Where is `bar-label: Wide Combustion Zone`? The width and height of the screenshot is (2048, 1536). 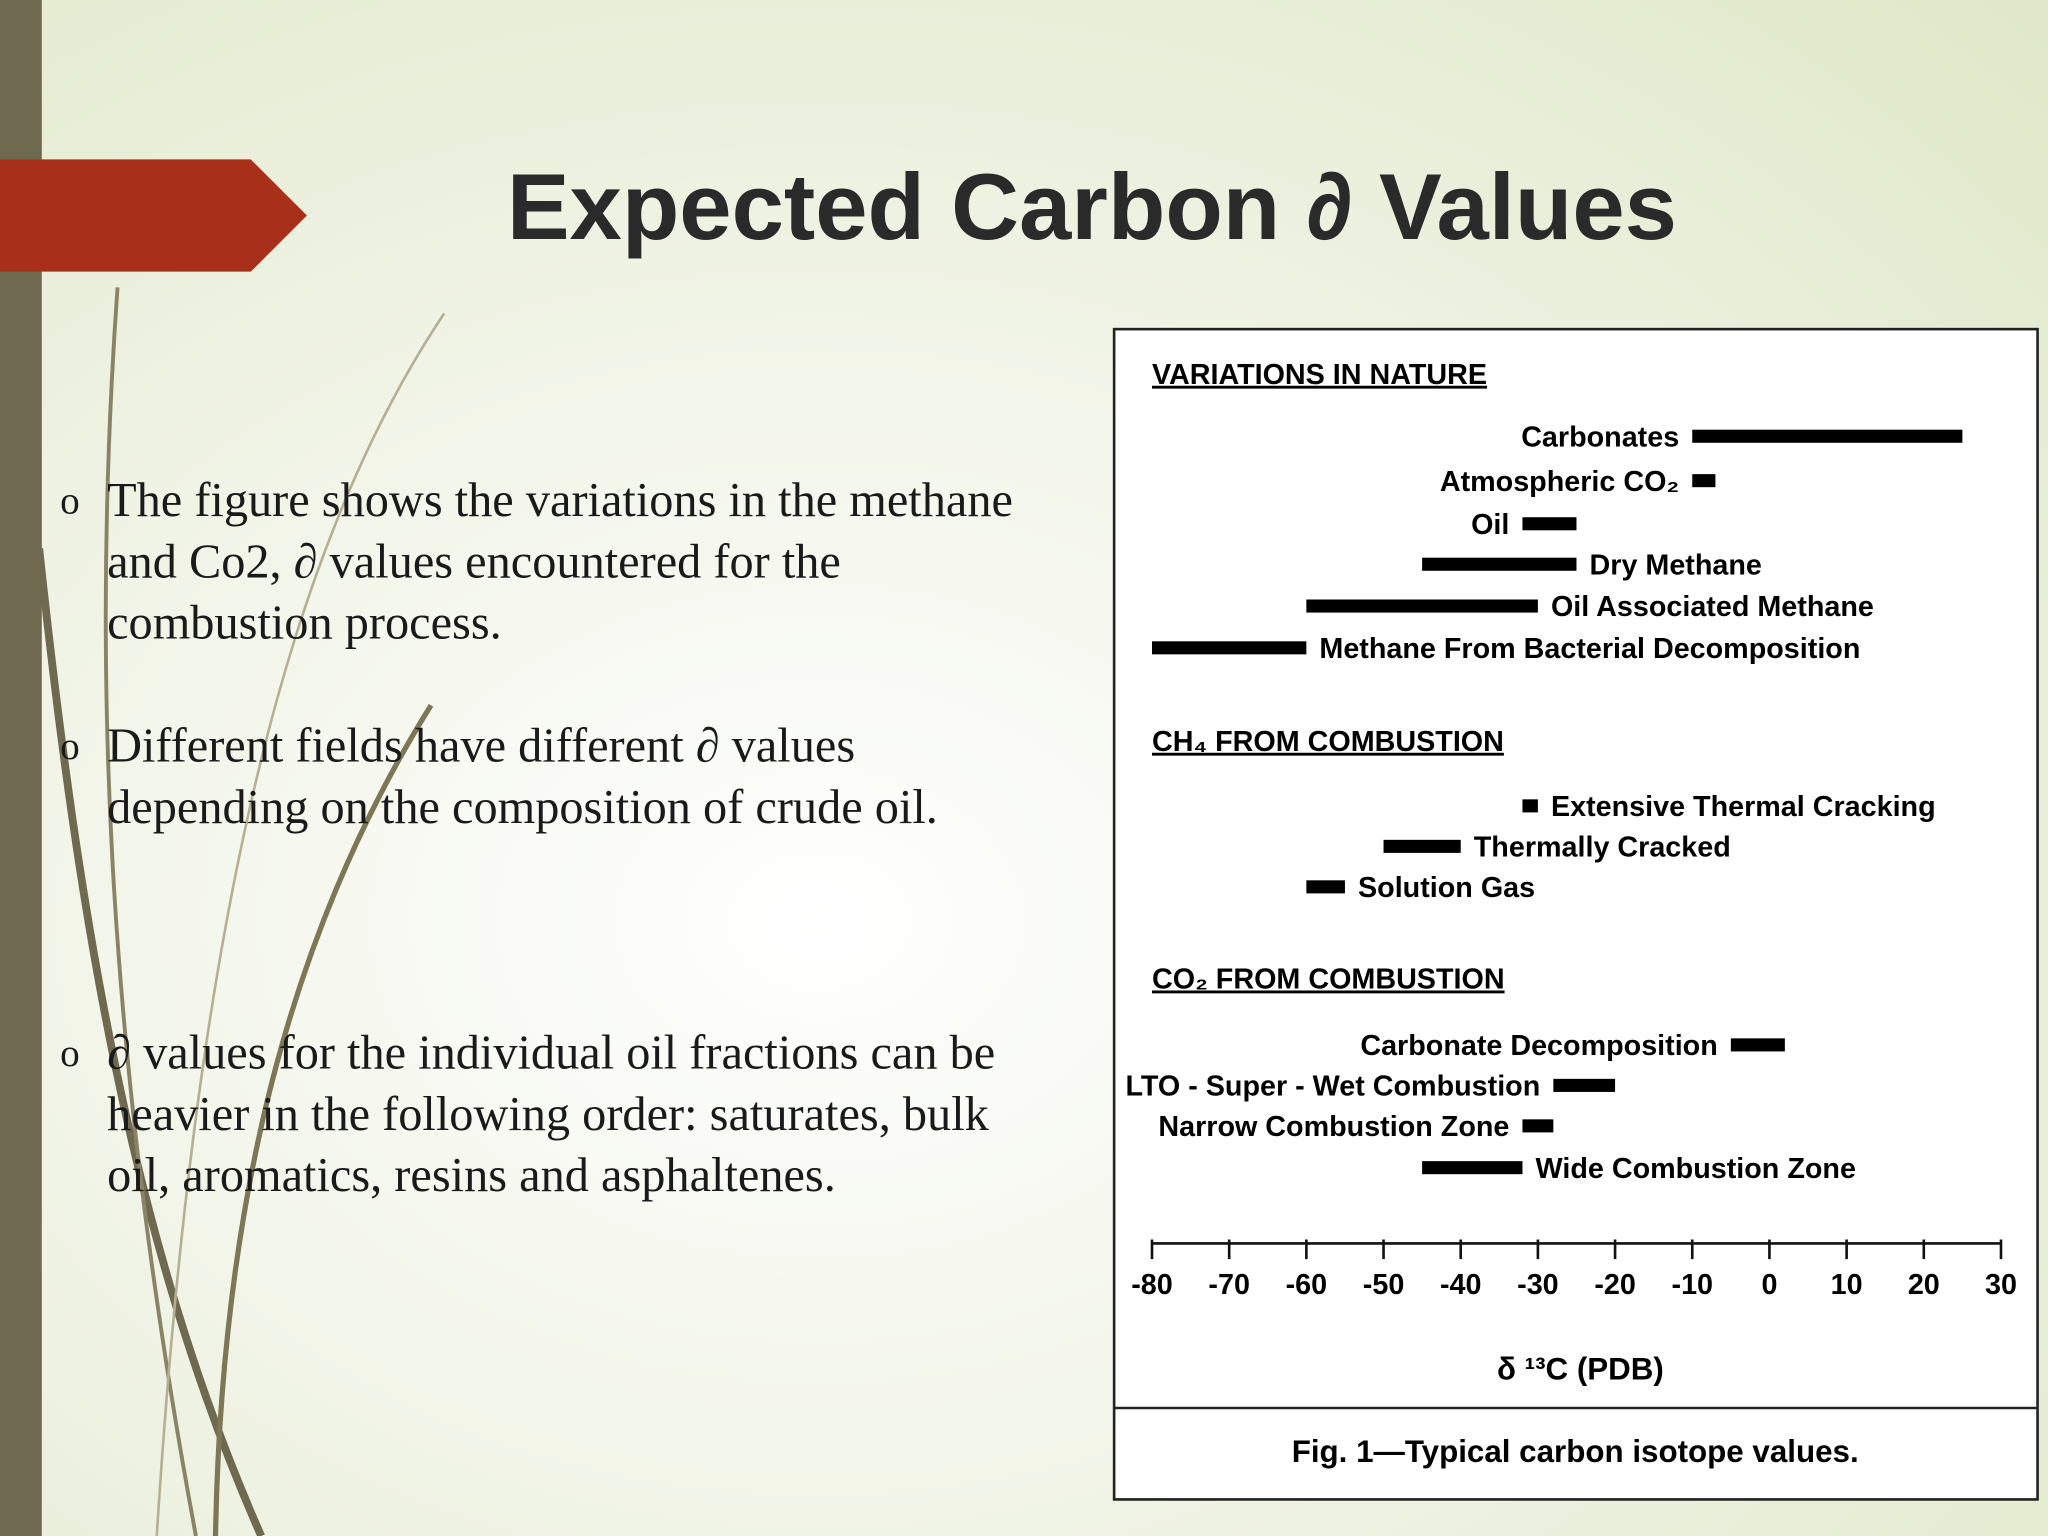
bar-label: Wide Combustion Zone is located at coordinates (1696, 1169).